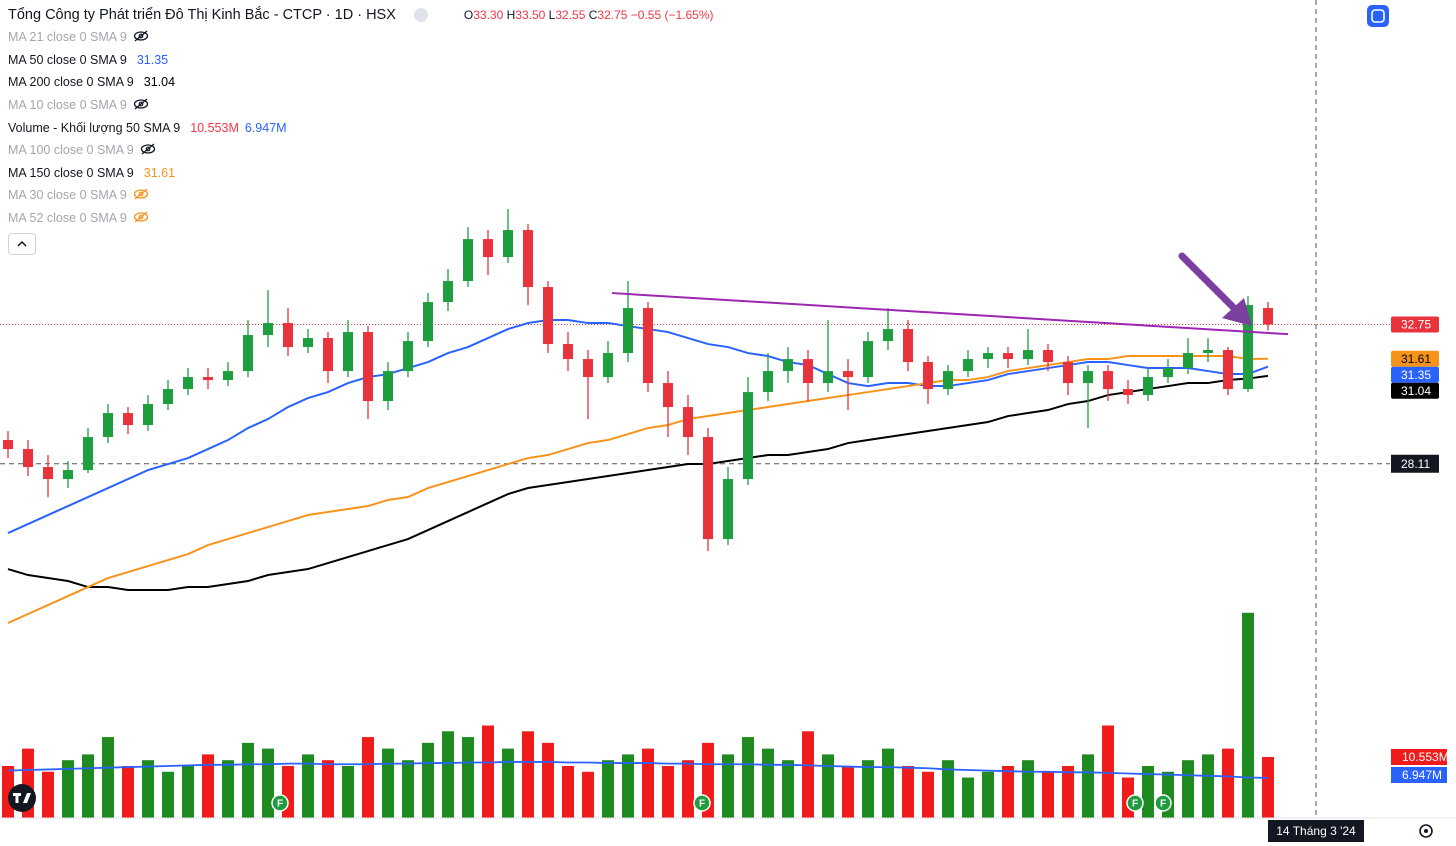  I want to click on legend-row: MA 50 close 0 SMA 9 31.35, so click(361, 60).